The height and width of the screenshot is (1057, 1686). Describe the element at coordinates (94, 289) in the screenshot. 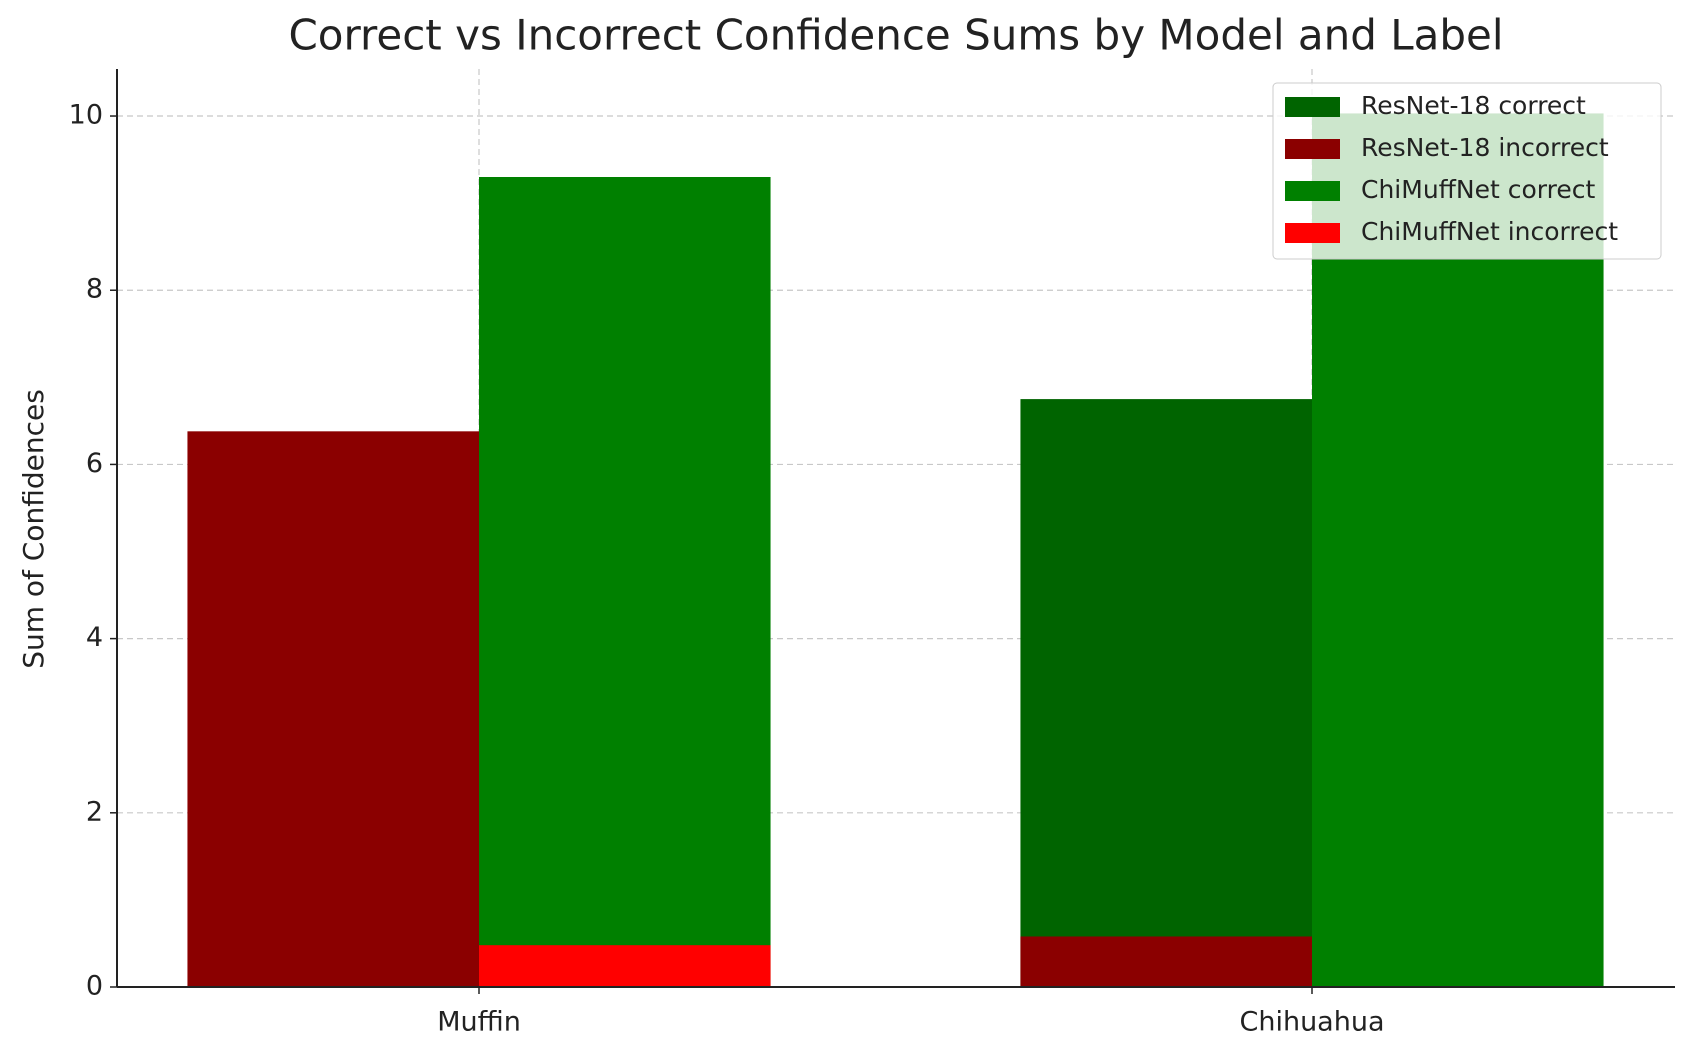

I see `y-tick-label: 8` at that location.